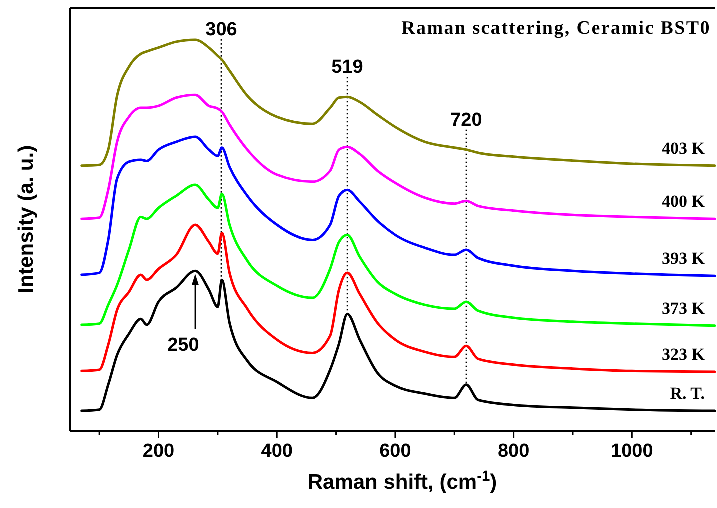 Image resolution: width=717 pixels, height=508 pixels. Describe the element at coordinates (684, 202) in the screenshot. I see `series-label: 400 K` at that location.